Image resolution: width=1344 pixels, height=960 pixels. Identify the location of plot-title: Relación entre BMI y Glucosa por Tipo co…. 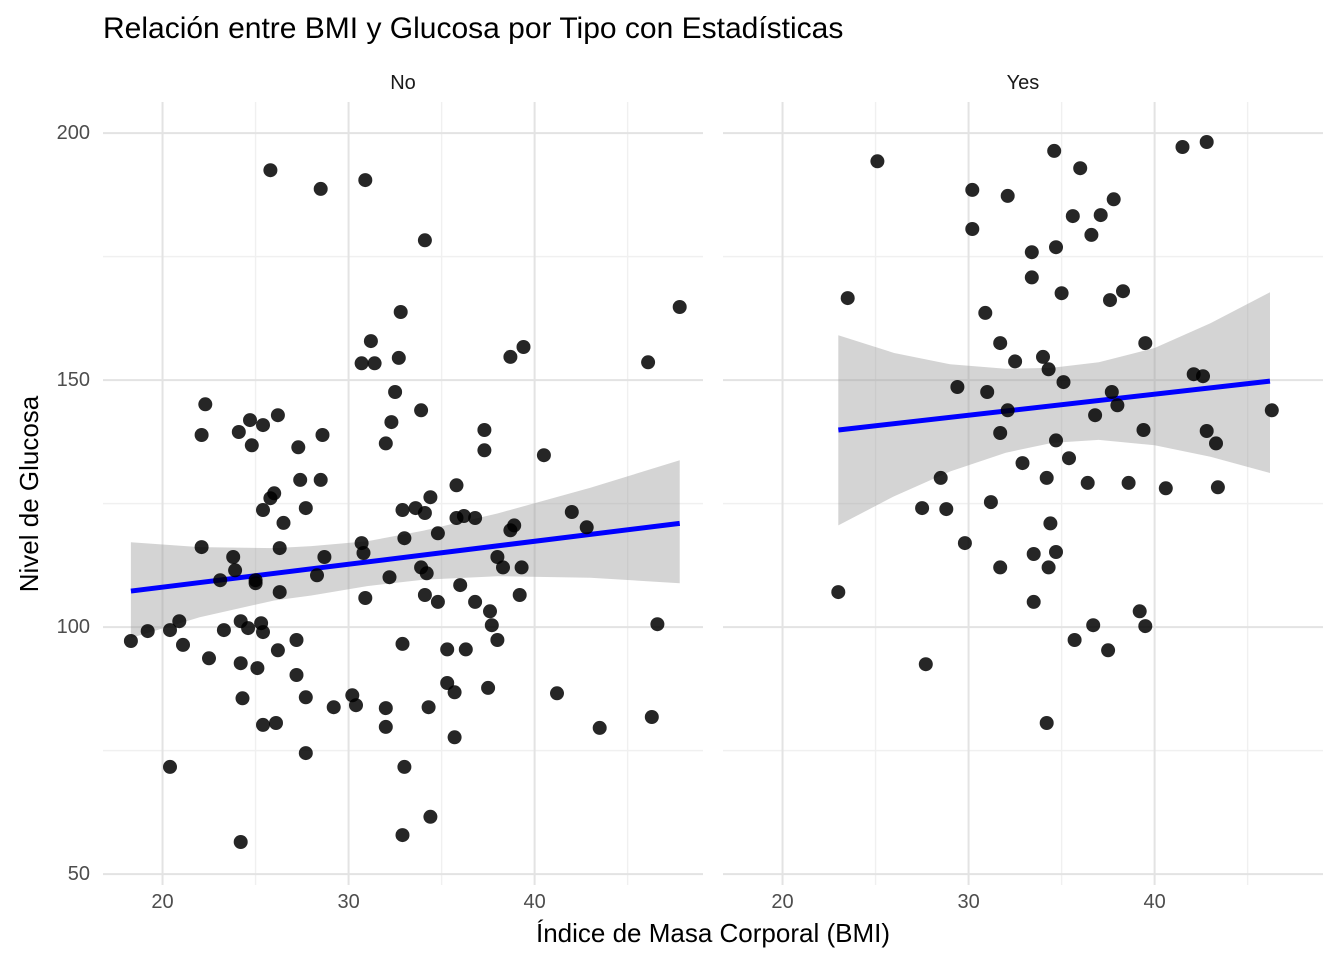
(473, 28).